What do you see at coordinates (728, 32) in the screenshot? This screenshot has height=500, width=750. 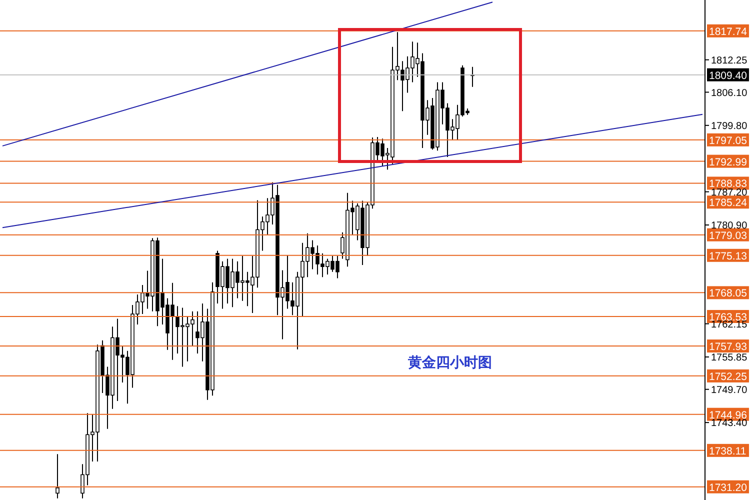 I see `ref-line-label: 1817.74` at bounding box center [728, 32].